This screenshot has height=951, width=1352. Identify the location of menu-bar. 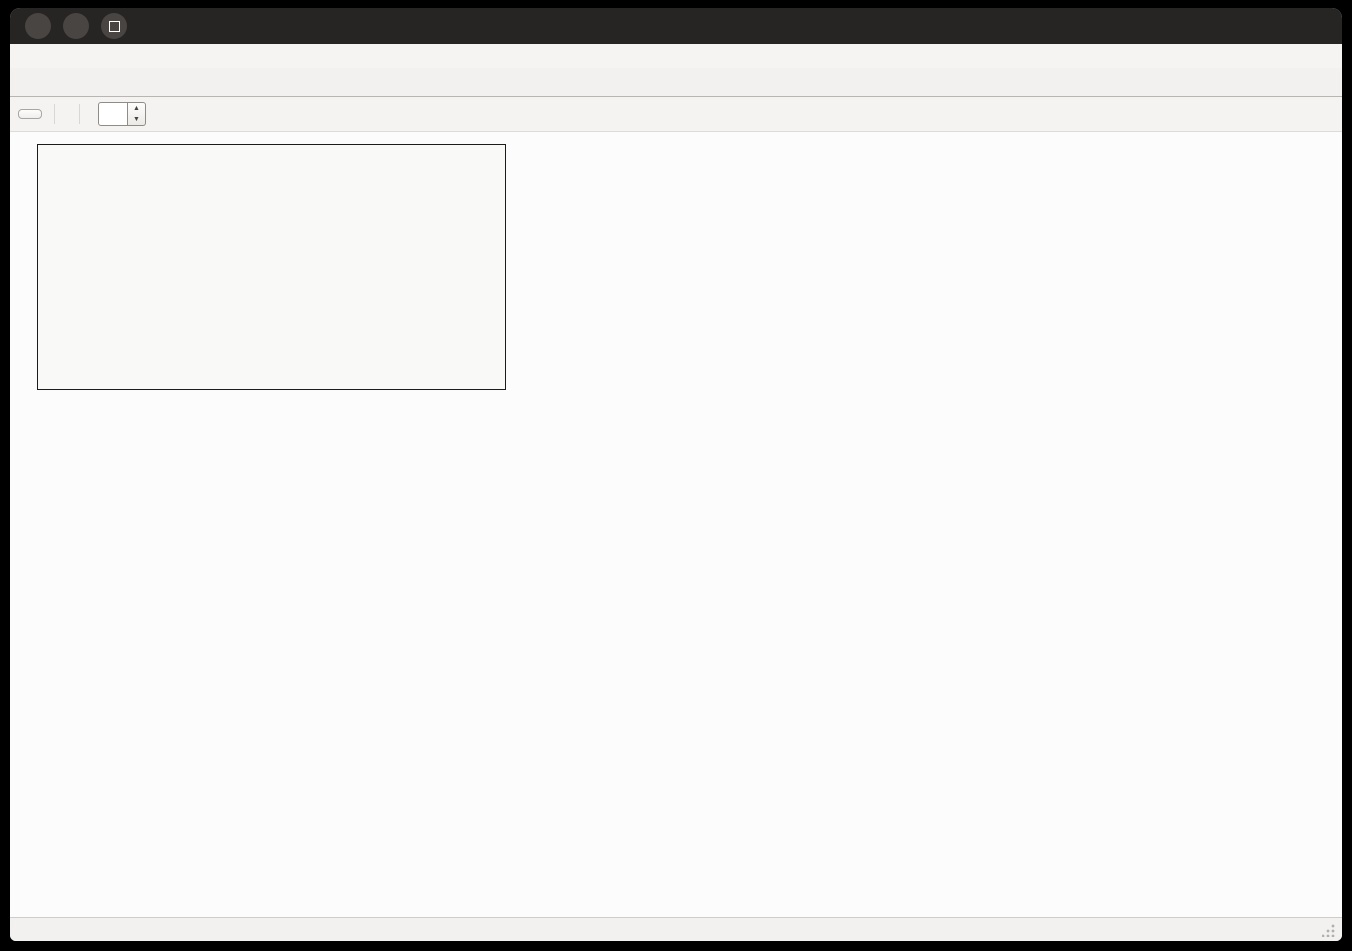
(676, 56).